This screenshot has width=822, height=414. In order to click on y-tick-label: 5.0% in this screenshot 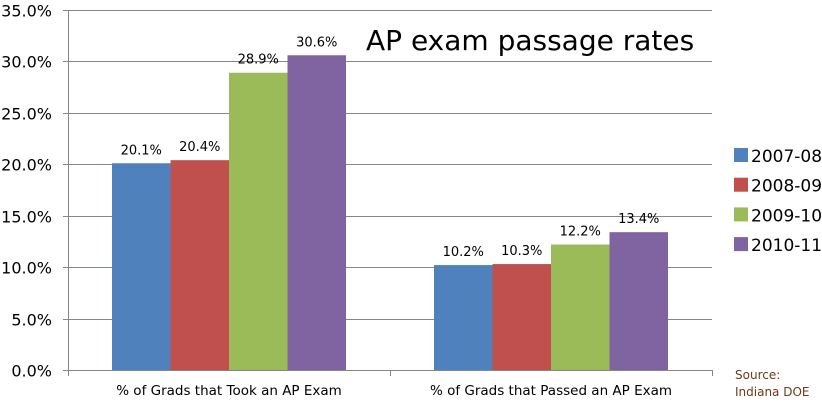, I will do `click(31, 320)`.